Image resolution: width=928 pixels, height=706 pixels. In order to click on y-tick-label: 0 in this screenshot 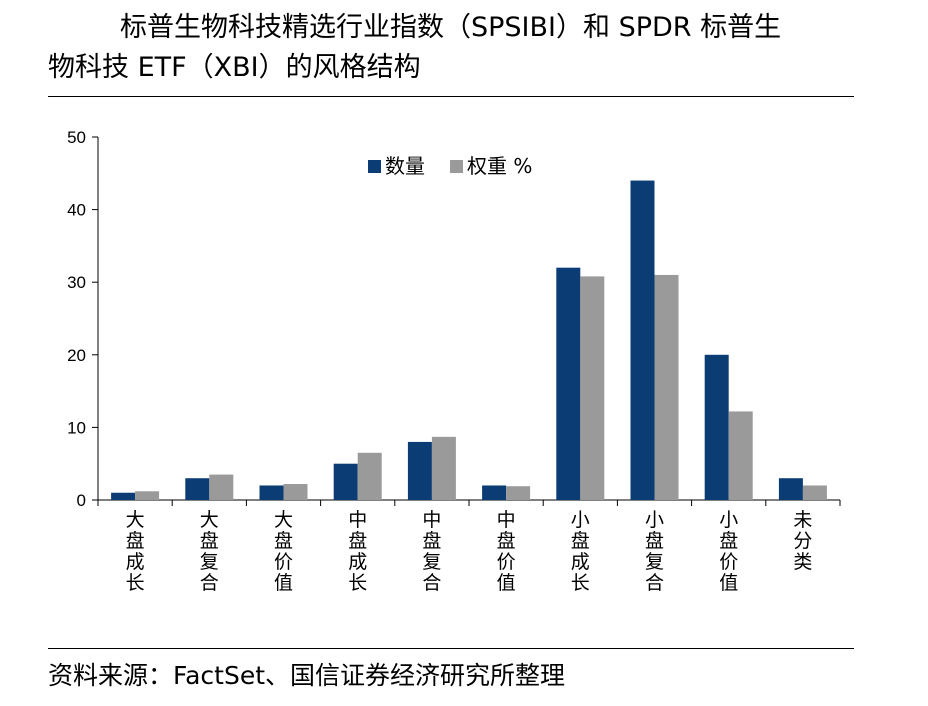, I will do `click(81, 500)`.